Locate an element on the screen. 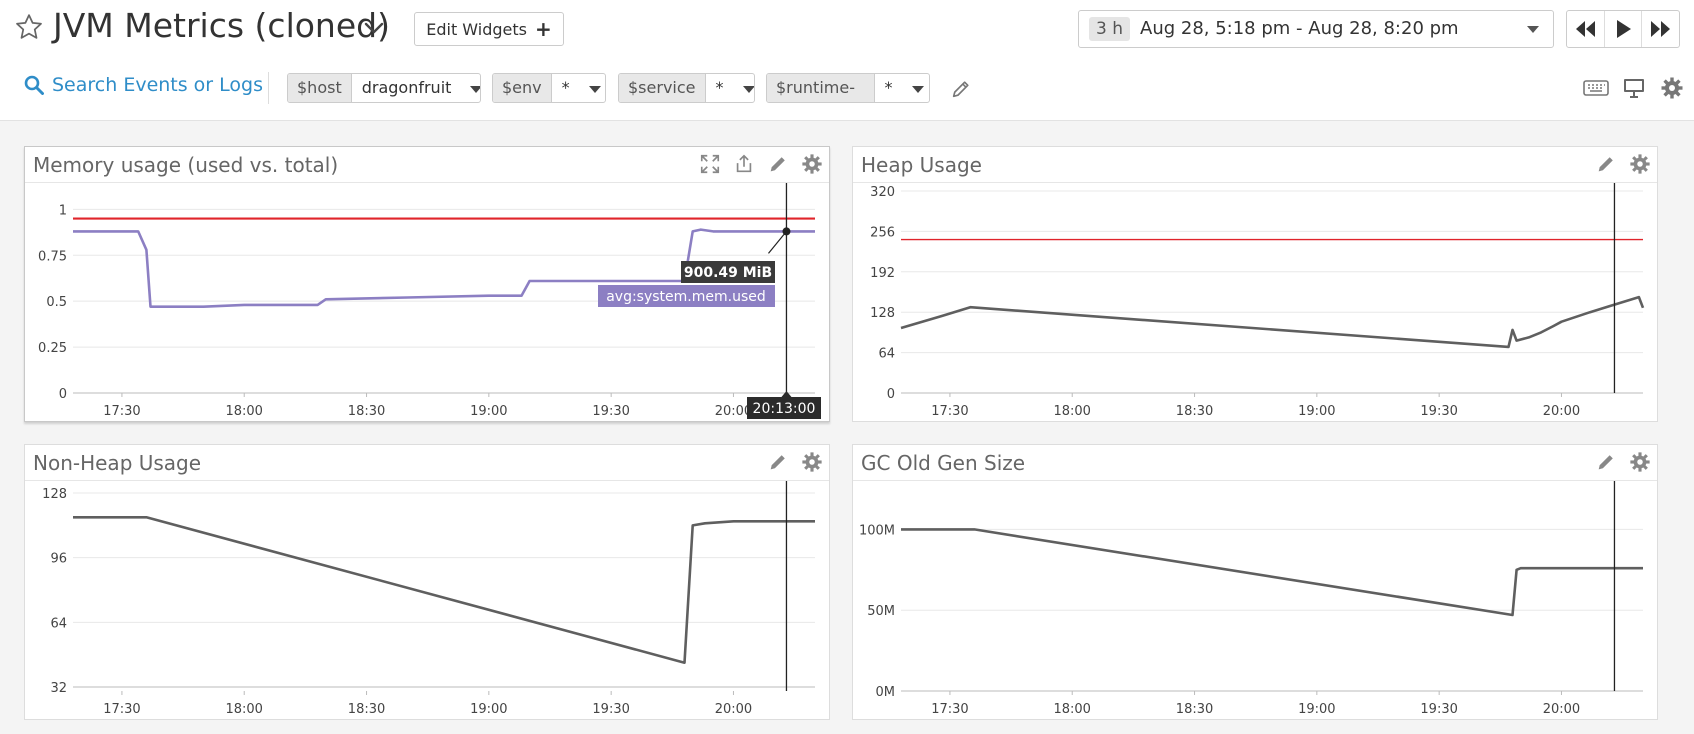 The height and width of the screenshot is (734, 1694). y-tick-label: 0.75 is located at coordinates (52, 256).